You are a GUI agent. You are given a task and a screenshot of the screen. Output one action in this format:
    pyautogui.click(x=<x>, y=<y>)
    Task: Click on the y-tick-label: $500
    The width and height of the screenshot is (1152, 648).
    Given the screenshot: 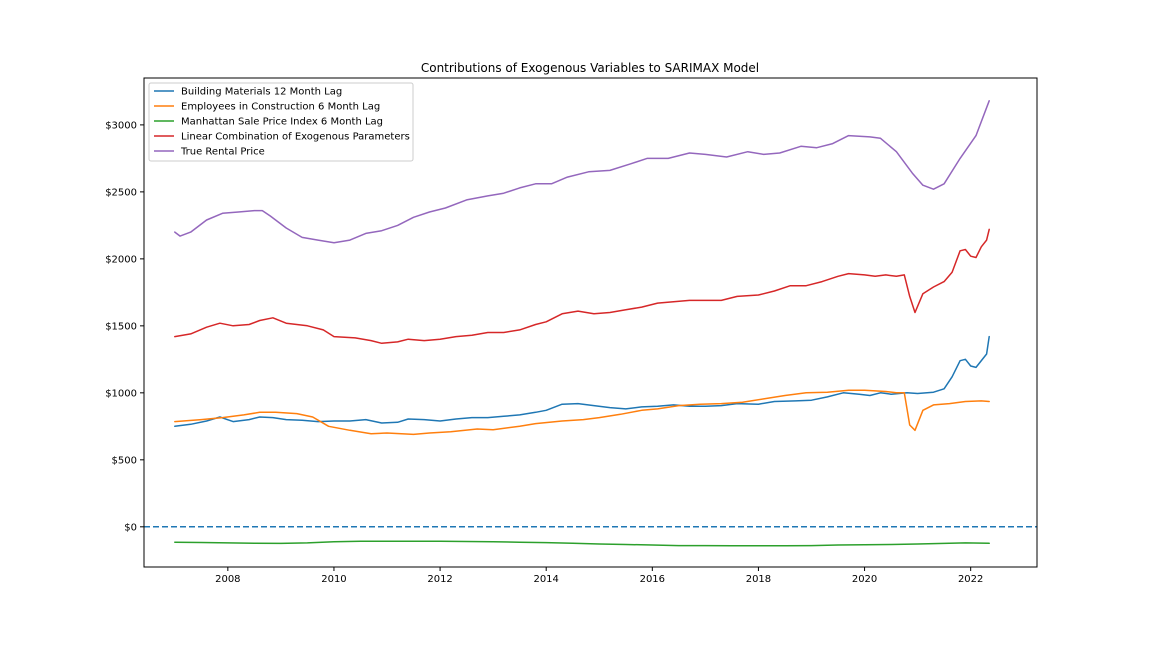 What is the action you would take?
    pyautogui.click(x=124, y=460)
    